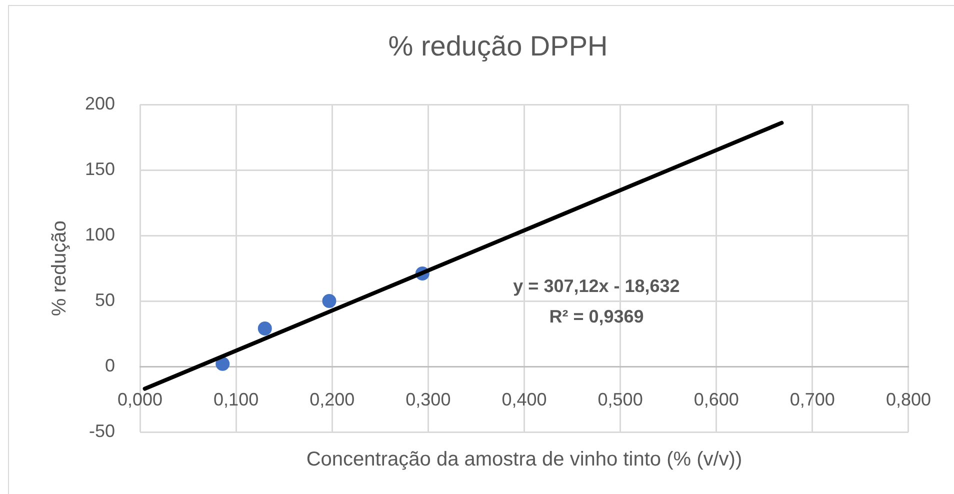 Image resolution: width=954 pixels, height=494 pixels. Describe the element at coordinates (140, 399) in the screenshot. I see `x-tick-label: 0,000` at that location.